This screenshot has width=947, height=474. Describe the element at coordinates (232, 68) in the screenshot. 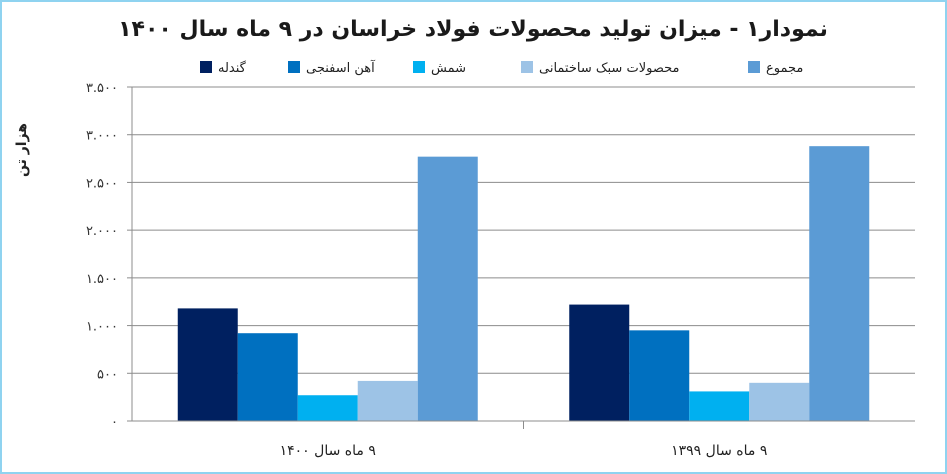

I see `legend-label: گندله` at that location.